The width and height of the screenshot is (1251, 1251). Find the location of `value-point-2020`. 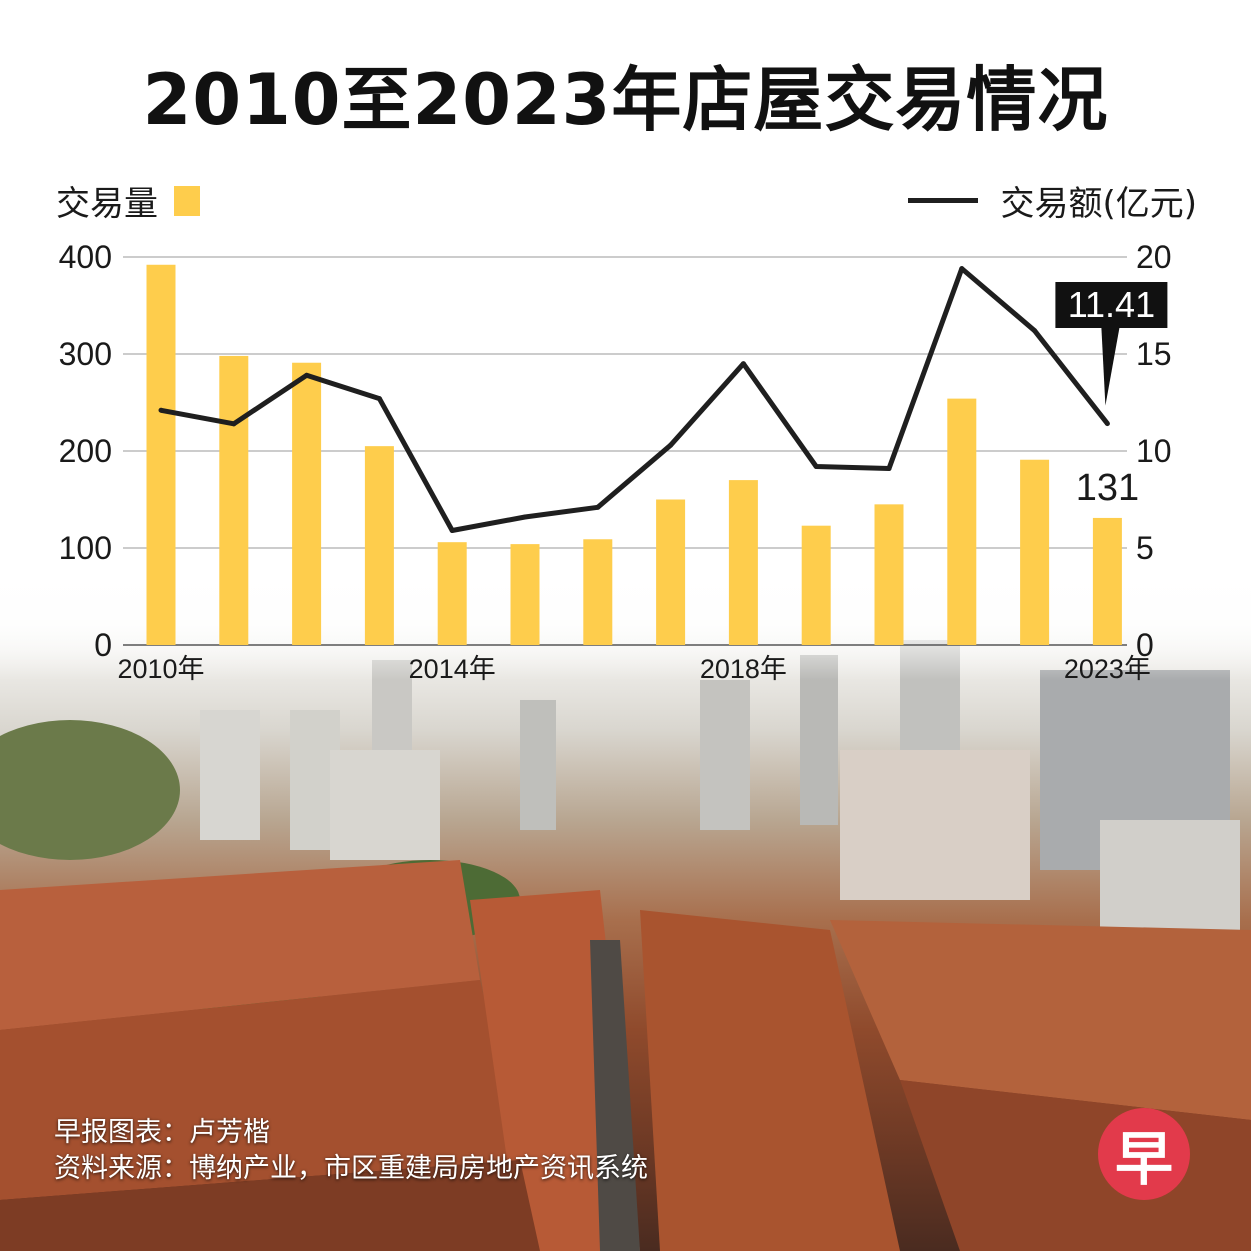

value-point-2020 is located at coordinates (889, 468).